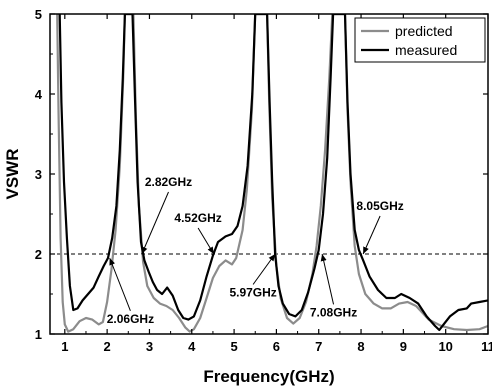  What do you see at coordinates (268, 376) in the screenshot?
I see `x-axis-title: Frequency(GHz)` at bounding box center [268, 376].